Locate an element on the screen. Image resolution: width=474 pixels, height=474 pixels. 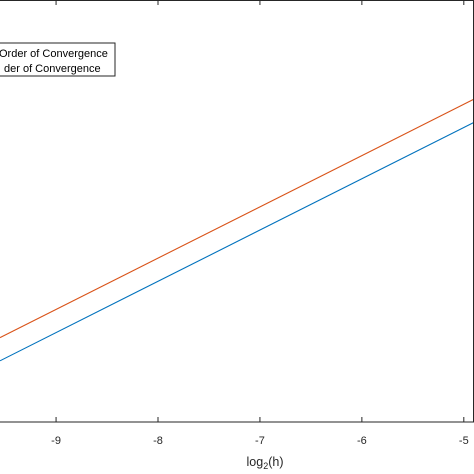
x-tick-label: -9 is located at coordinates (56, 441).